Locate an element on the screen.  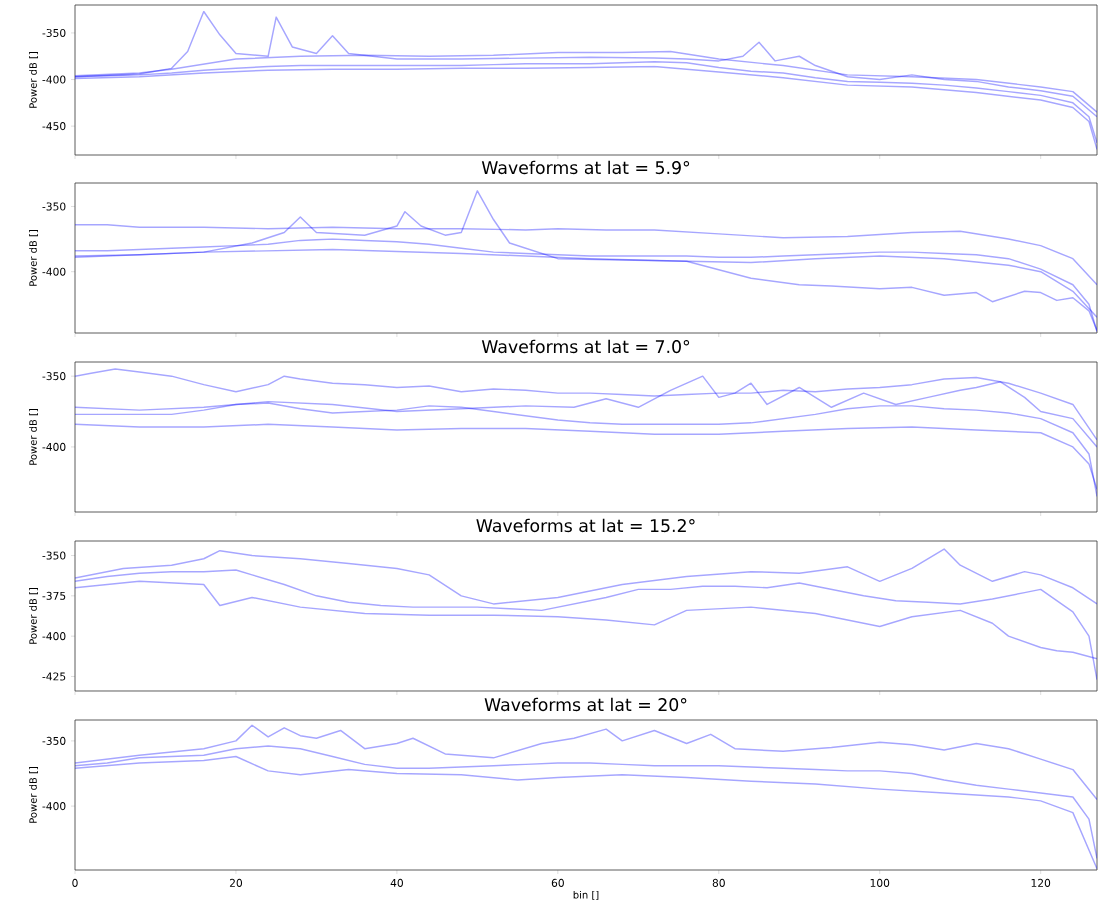
chart-title: Waveforms at lat = 5.9° is located at coordinates (585, 167).